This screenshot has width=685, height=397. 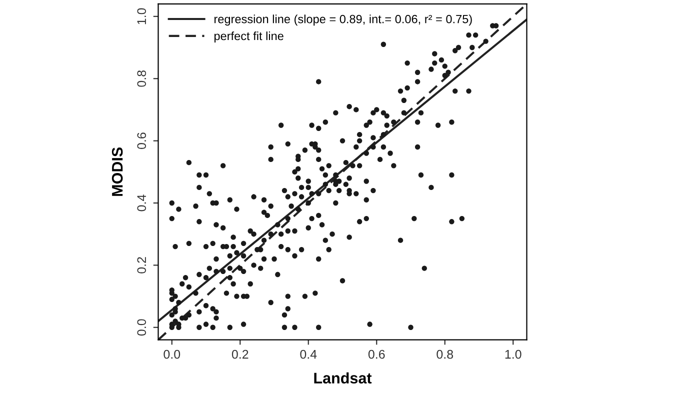 What do you see at coordinates (343, 20) in the screenshot?
I see `legend-label: regression line (slope = 0.89, int.= 0.06, r² = 0.75)` at bounding box center [343, 20].